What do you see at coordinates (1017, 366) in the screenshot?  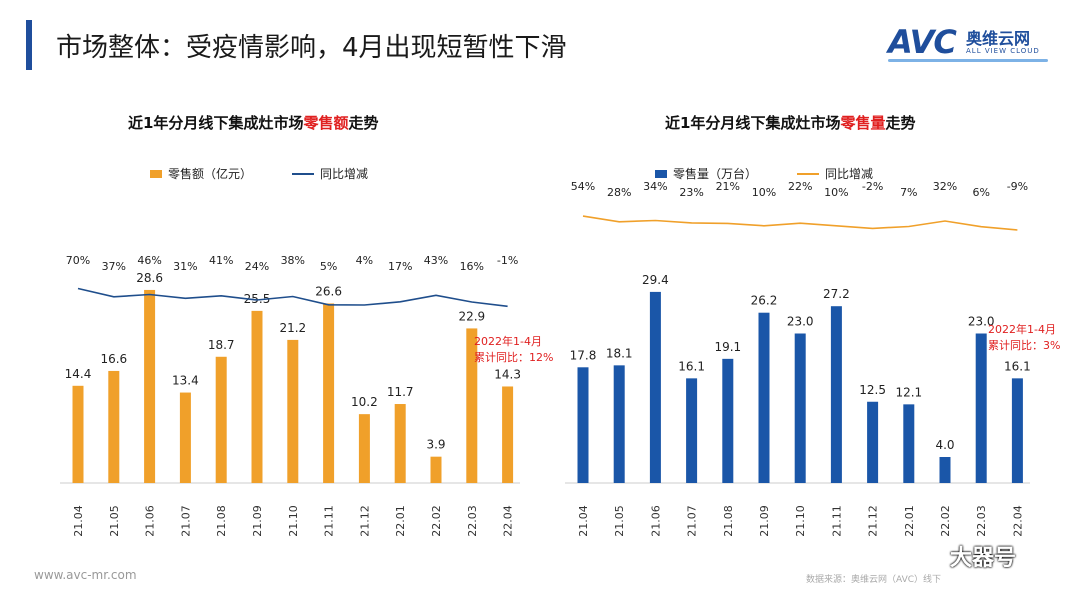 I see `right-bar-label: 16.1` at bounding box center [1017, 366].